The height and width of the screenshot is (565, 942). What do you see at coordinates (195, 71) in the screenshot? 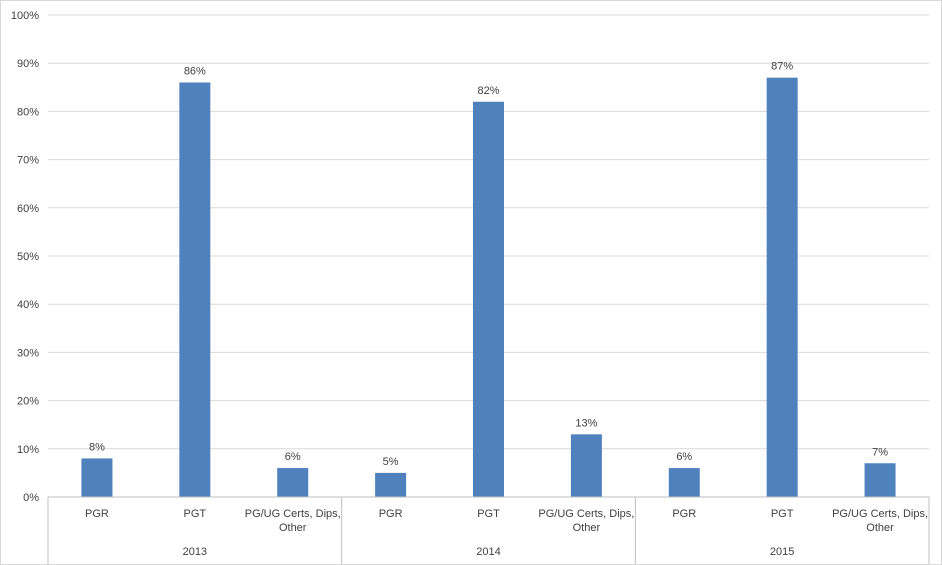
I see `data-label: 86%` at bounding box center [195, 71].